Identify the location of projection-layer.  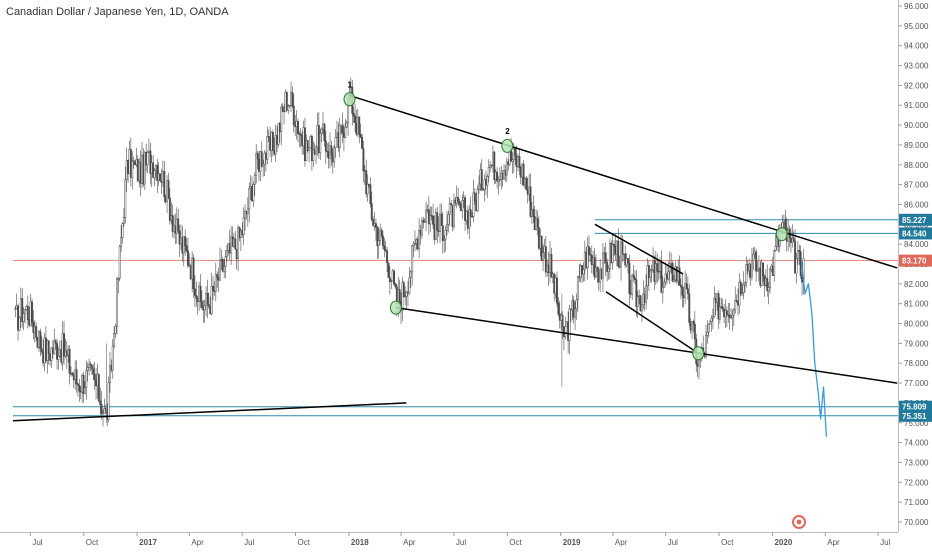
(814, 348).